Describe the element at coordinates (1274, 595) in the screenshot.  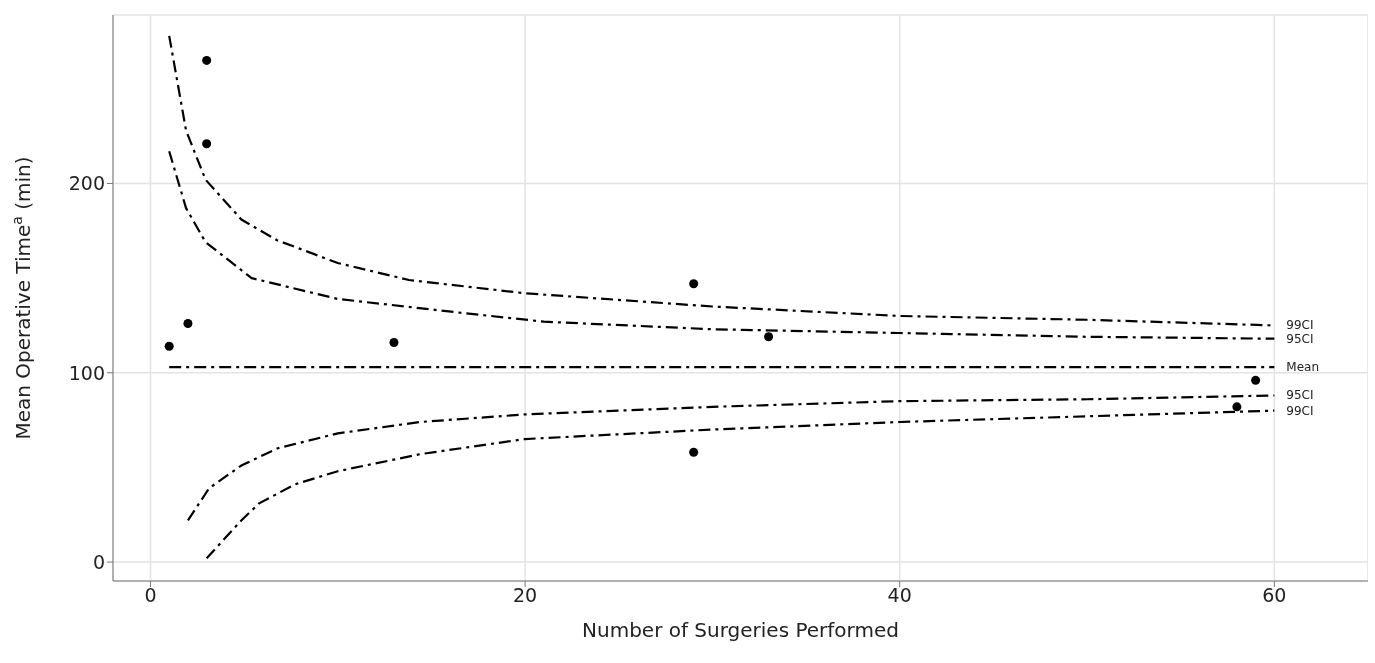
I see `x-tick-label: 60` at that location.